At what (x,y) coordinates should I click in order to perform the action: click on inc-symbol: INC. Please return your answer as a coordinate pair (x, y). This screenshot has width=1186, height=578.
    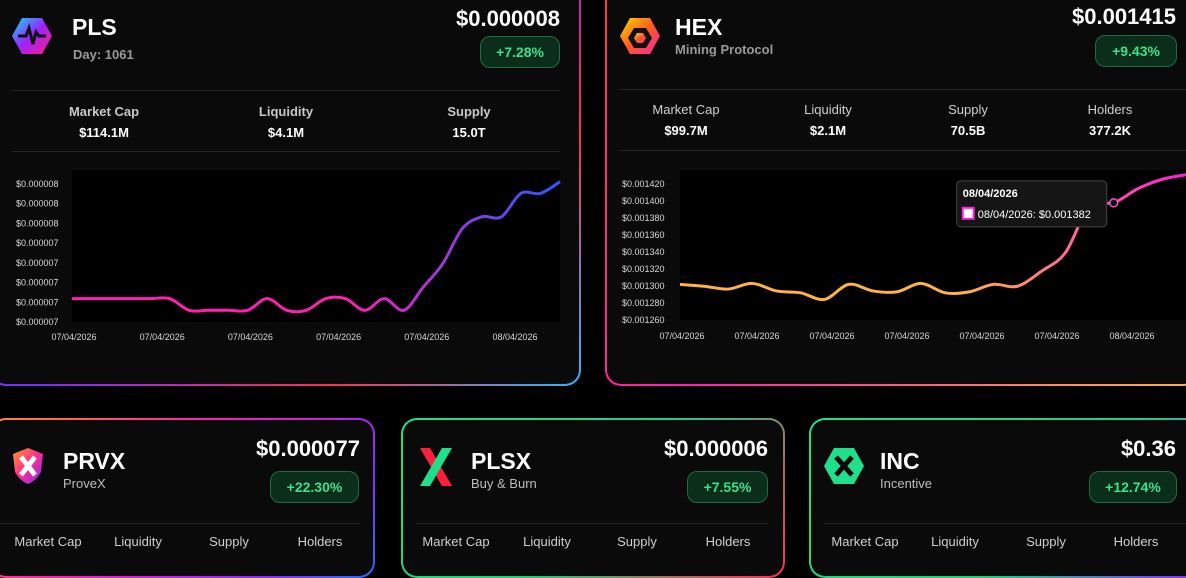
    Looking at the image, I should click on (900, 461).